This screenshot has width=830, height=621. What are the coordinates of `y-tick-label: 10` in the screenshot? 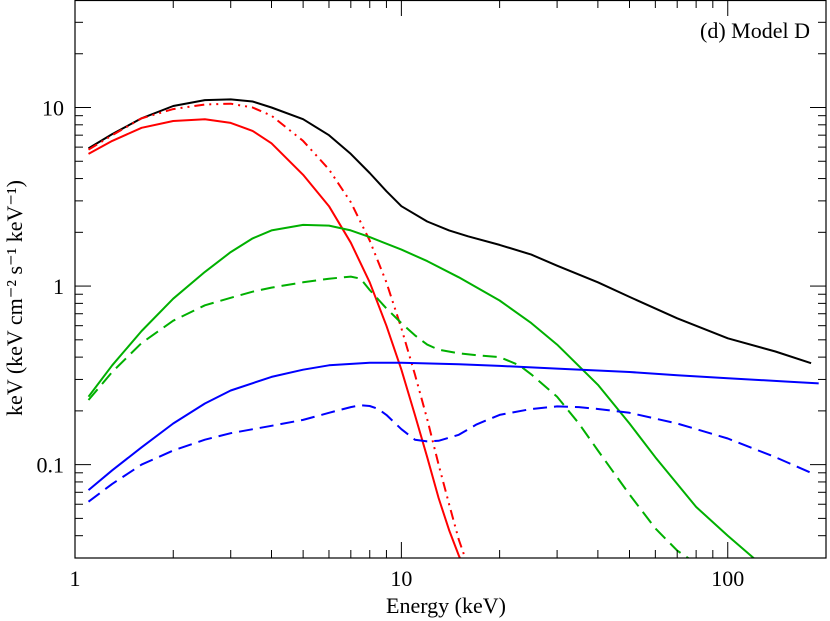 It's located at (53, 108).